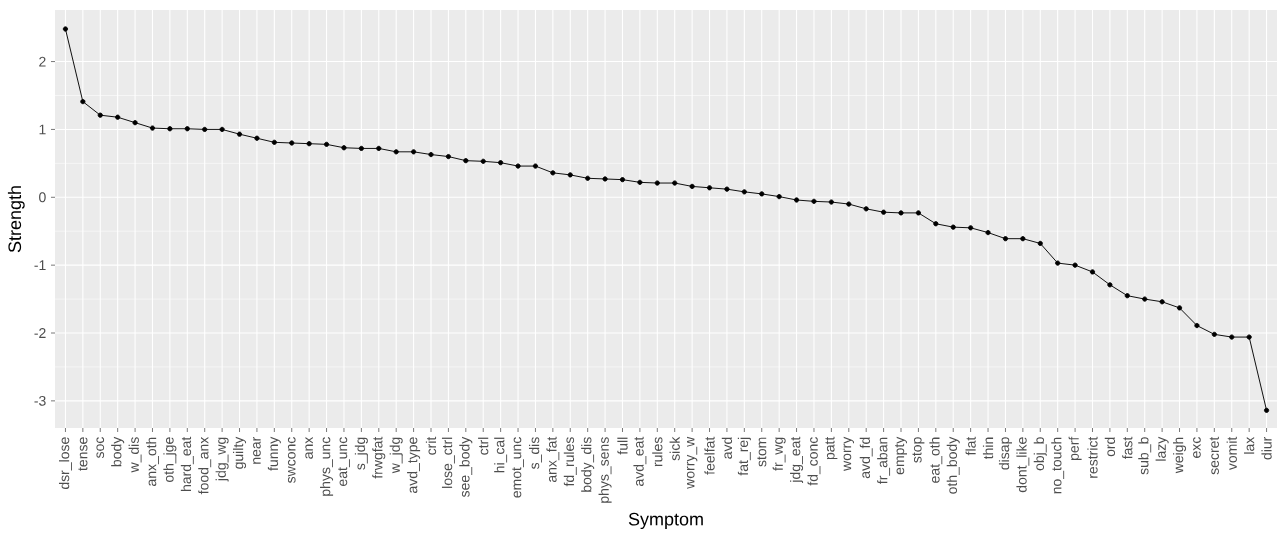  Describe the element at coordinates (1127, 448) in the screenshot. I see `x-tick-label: fast` at that location.